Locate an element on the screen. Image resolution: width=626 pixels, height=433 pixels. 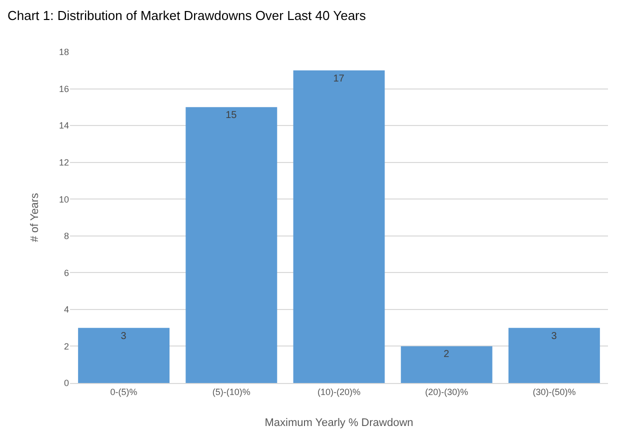
y-tick-label: 6 is located at coordinates (66, 273).